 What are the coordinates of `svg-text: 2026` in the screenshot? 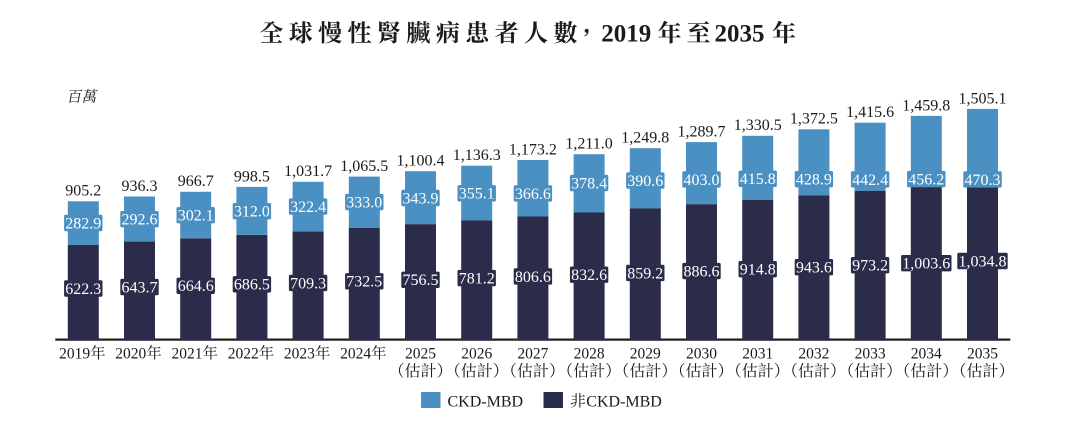 It's located at (476, 353).